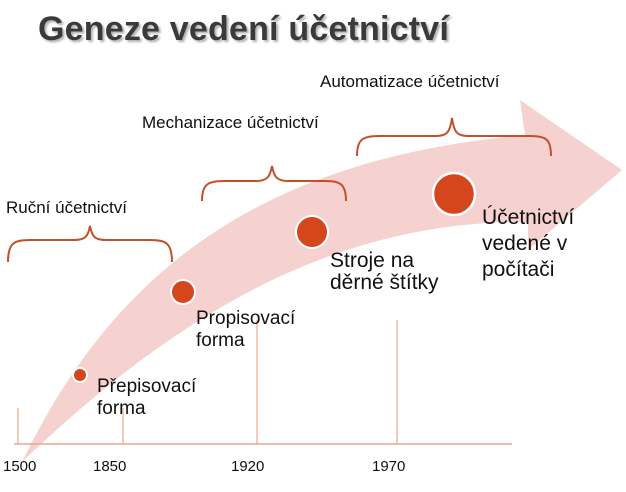 The height and width of the screenshot is (492, 626). Describe the element at coordinates (389, 466) in the screenshot. I see `year-label-1970: 1970` at that location.